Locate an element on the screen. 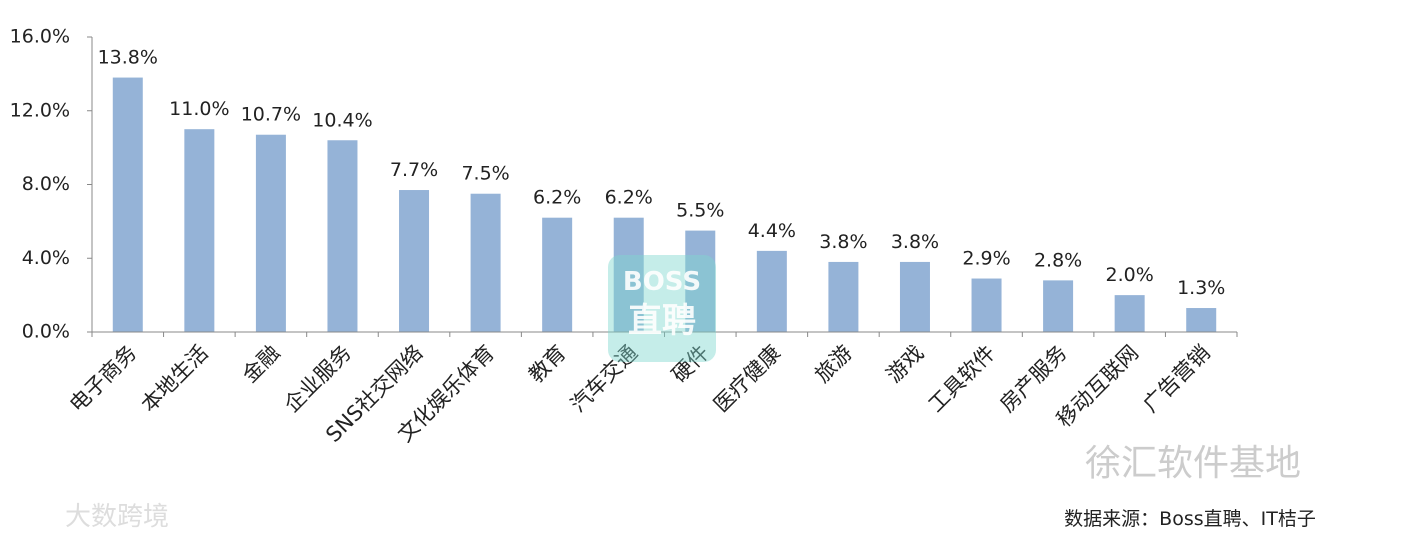 This screenshot has height=543, width=1404. x-tick-label: 本地生活 is located at coordinates (175, 379).